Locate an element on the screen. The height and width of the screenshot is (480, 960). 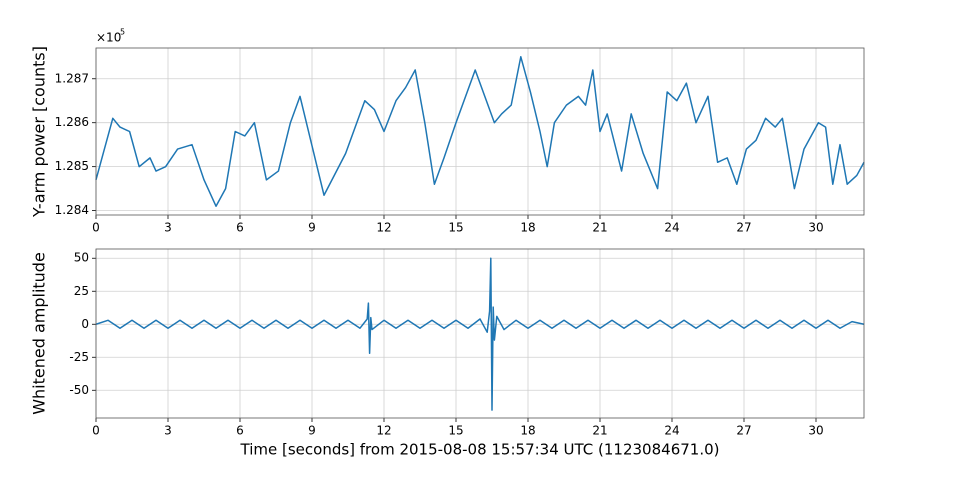
y-axis-label: Whitened amplitude is located at coordinates (39, 333).